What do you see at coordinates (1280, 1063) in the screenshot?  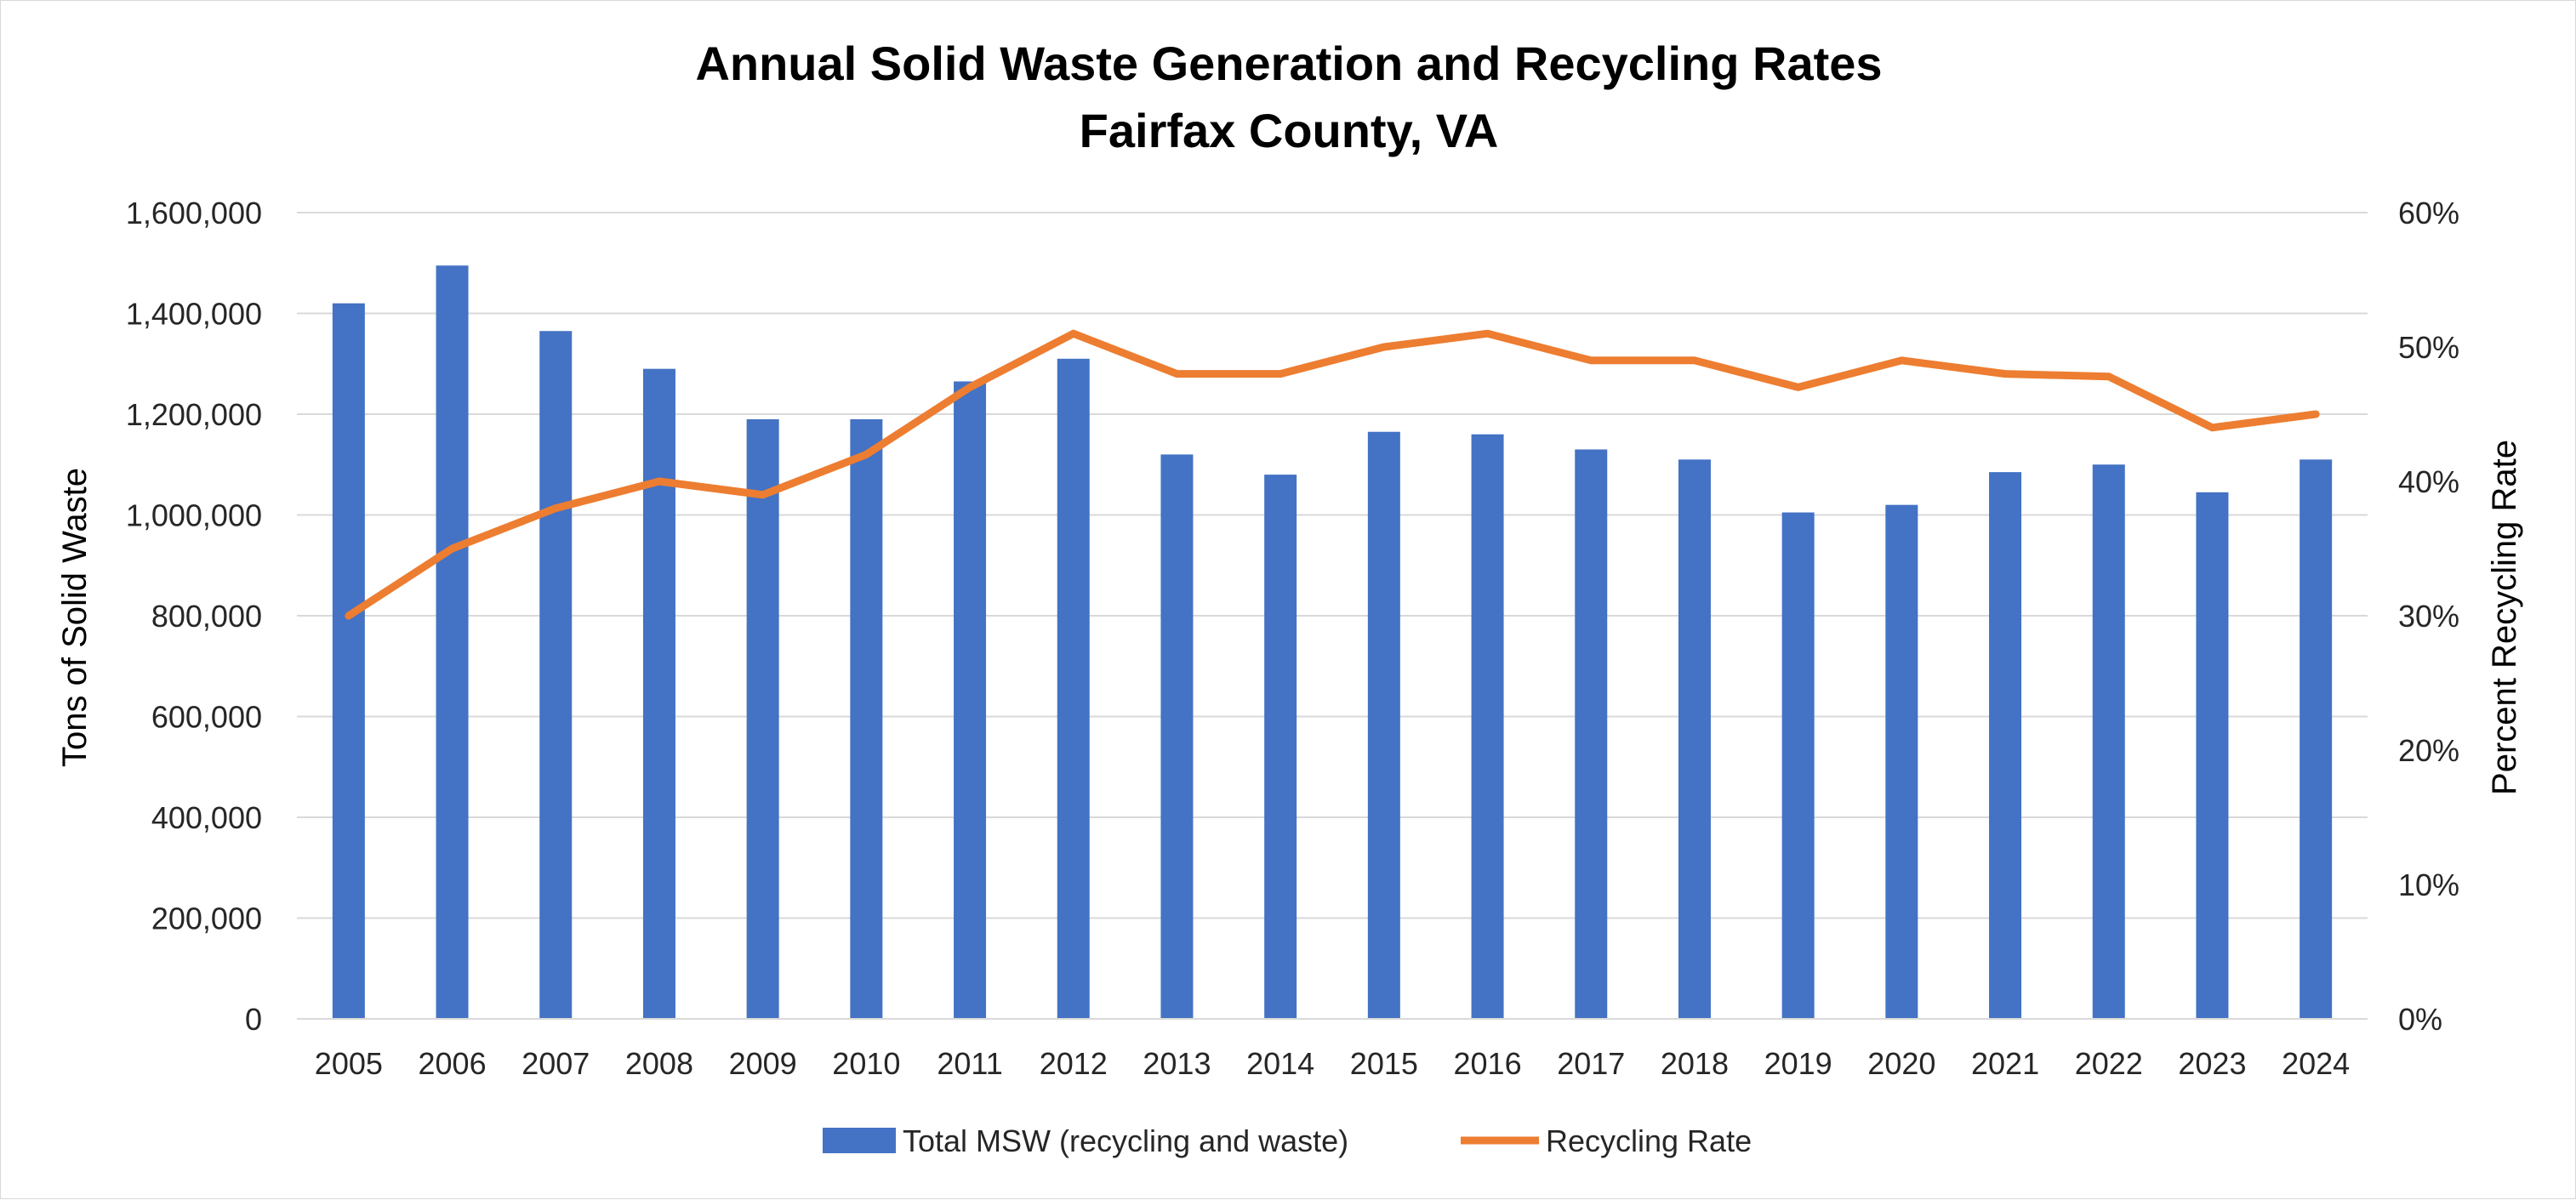 I see `x-tick-label: 2014` at bounding box center [1280, 1063].